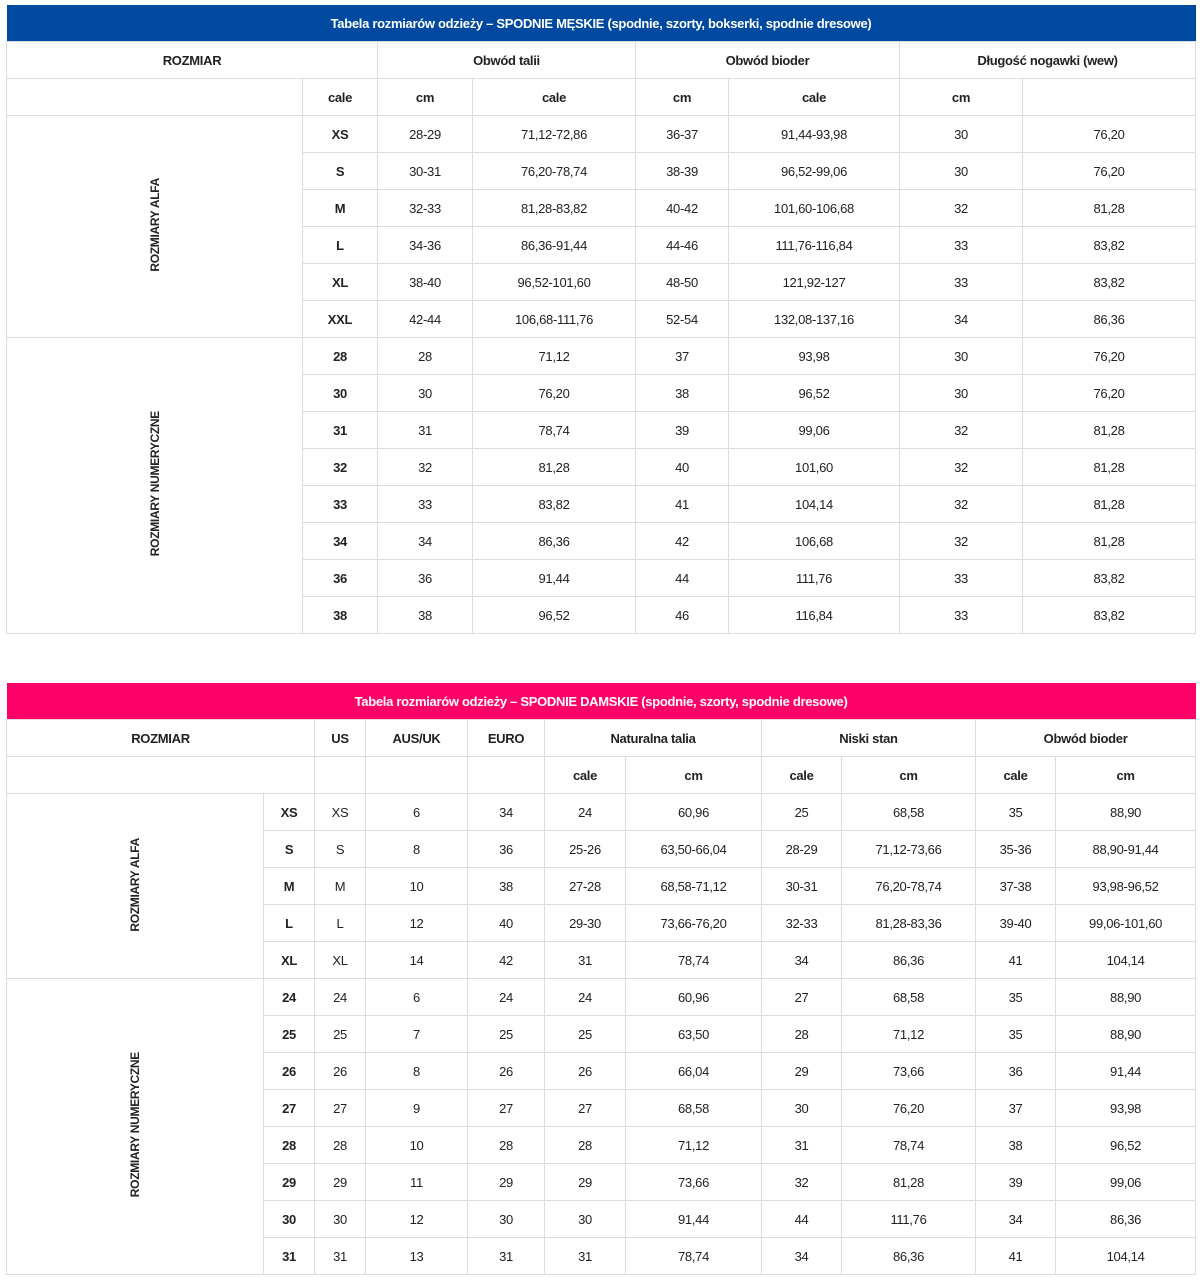  Describe the element at coordinates (425, 578) in the screenshot. I see `value-cell: 36` at that location.